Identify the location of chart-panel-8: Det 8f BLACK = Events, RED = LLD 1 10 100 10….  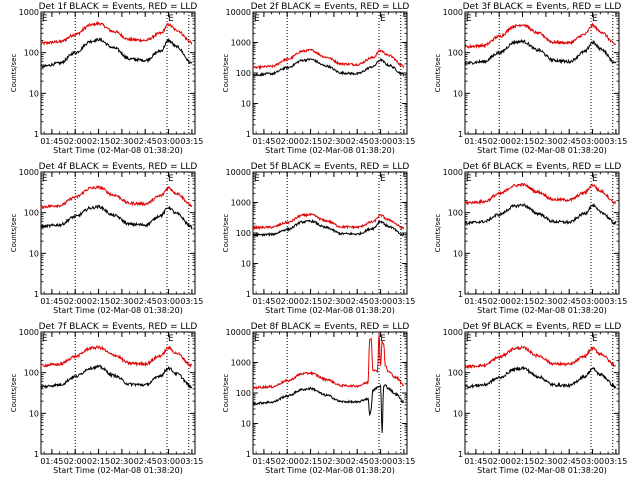
(318, 398).